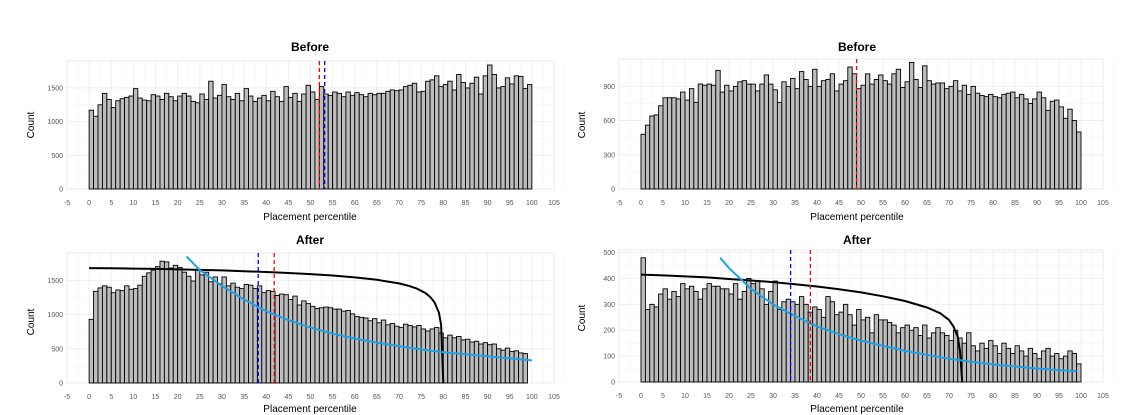  What do you see at coordinates (685, 203) in the screenshot?
I see `x-tick-label: 10` at bounding box center [685, 203].